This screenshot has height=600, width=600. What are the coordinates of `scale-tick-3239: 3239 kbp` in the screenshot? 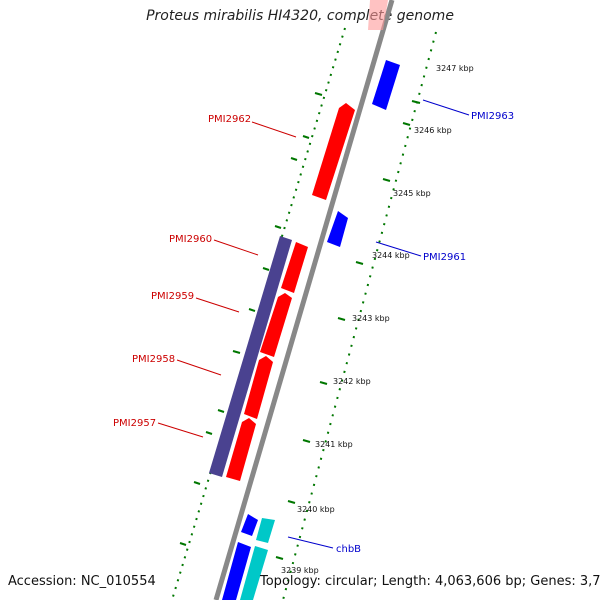 It's located at (300, 570).